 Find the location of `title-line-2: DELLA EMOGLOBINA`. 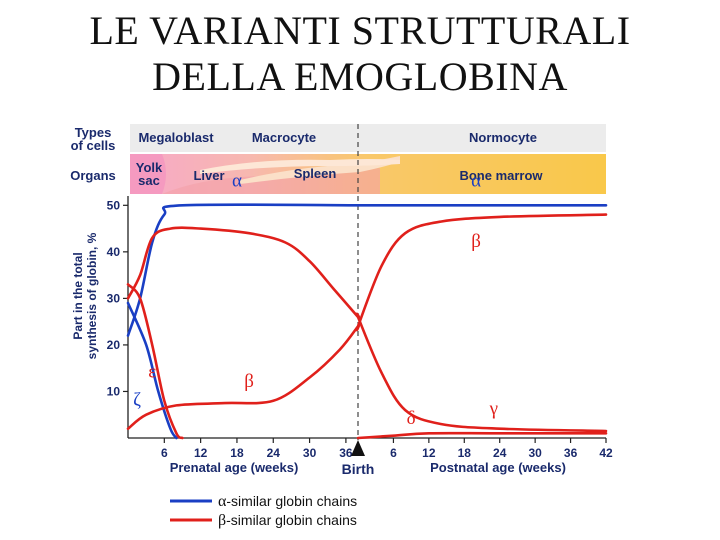

title-line-2: DELLA EMOGLOBINA is located at coordinates (360, 76).